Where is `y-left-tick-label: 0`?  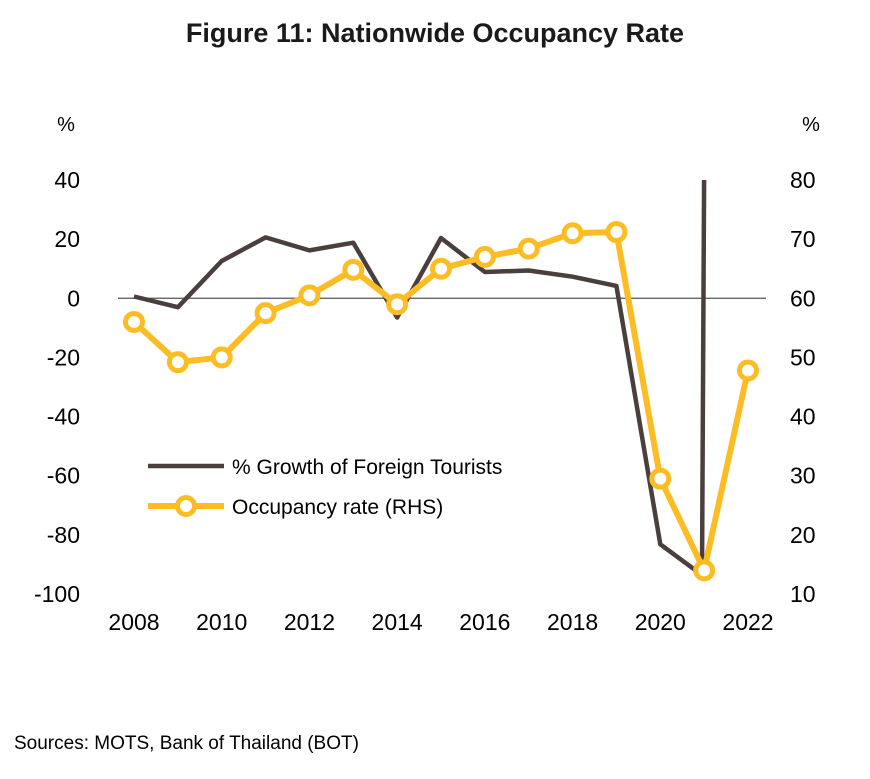 y-left-tick-label: 0 is located at coordinates (73, 298).